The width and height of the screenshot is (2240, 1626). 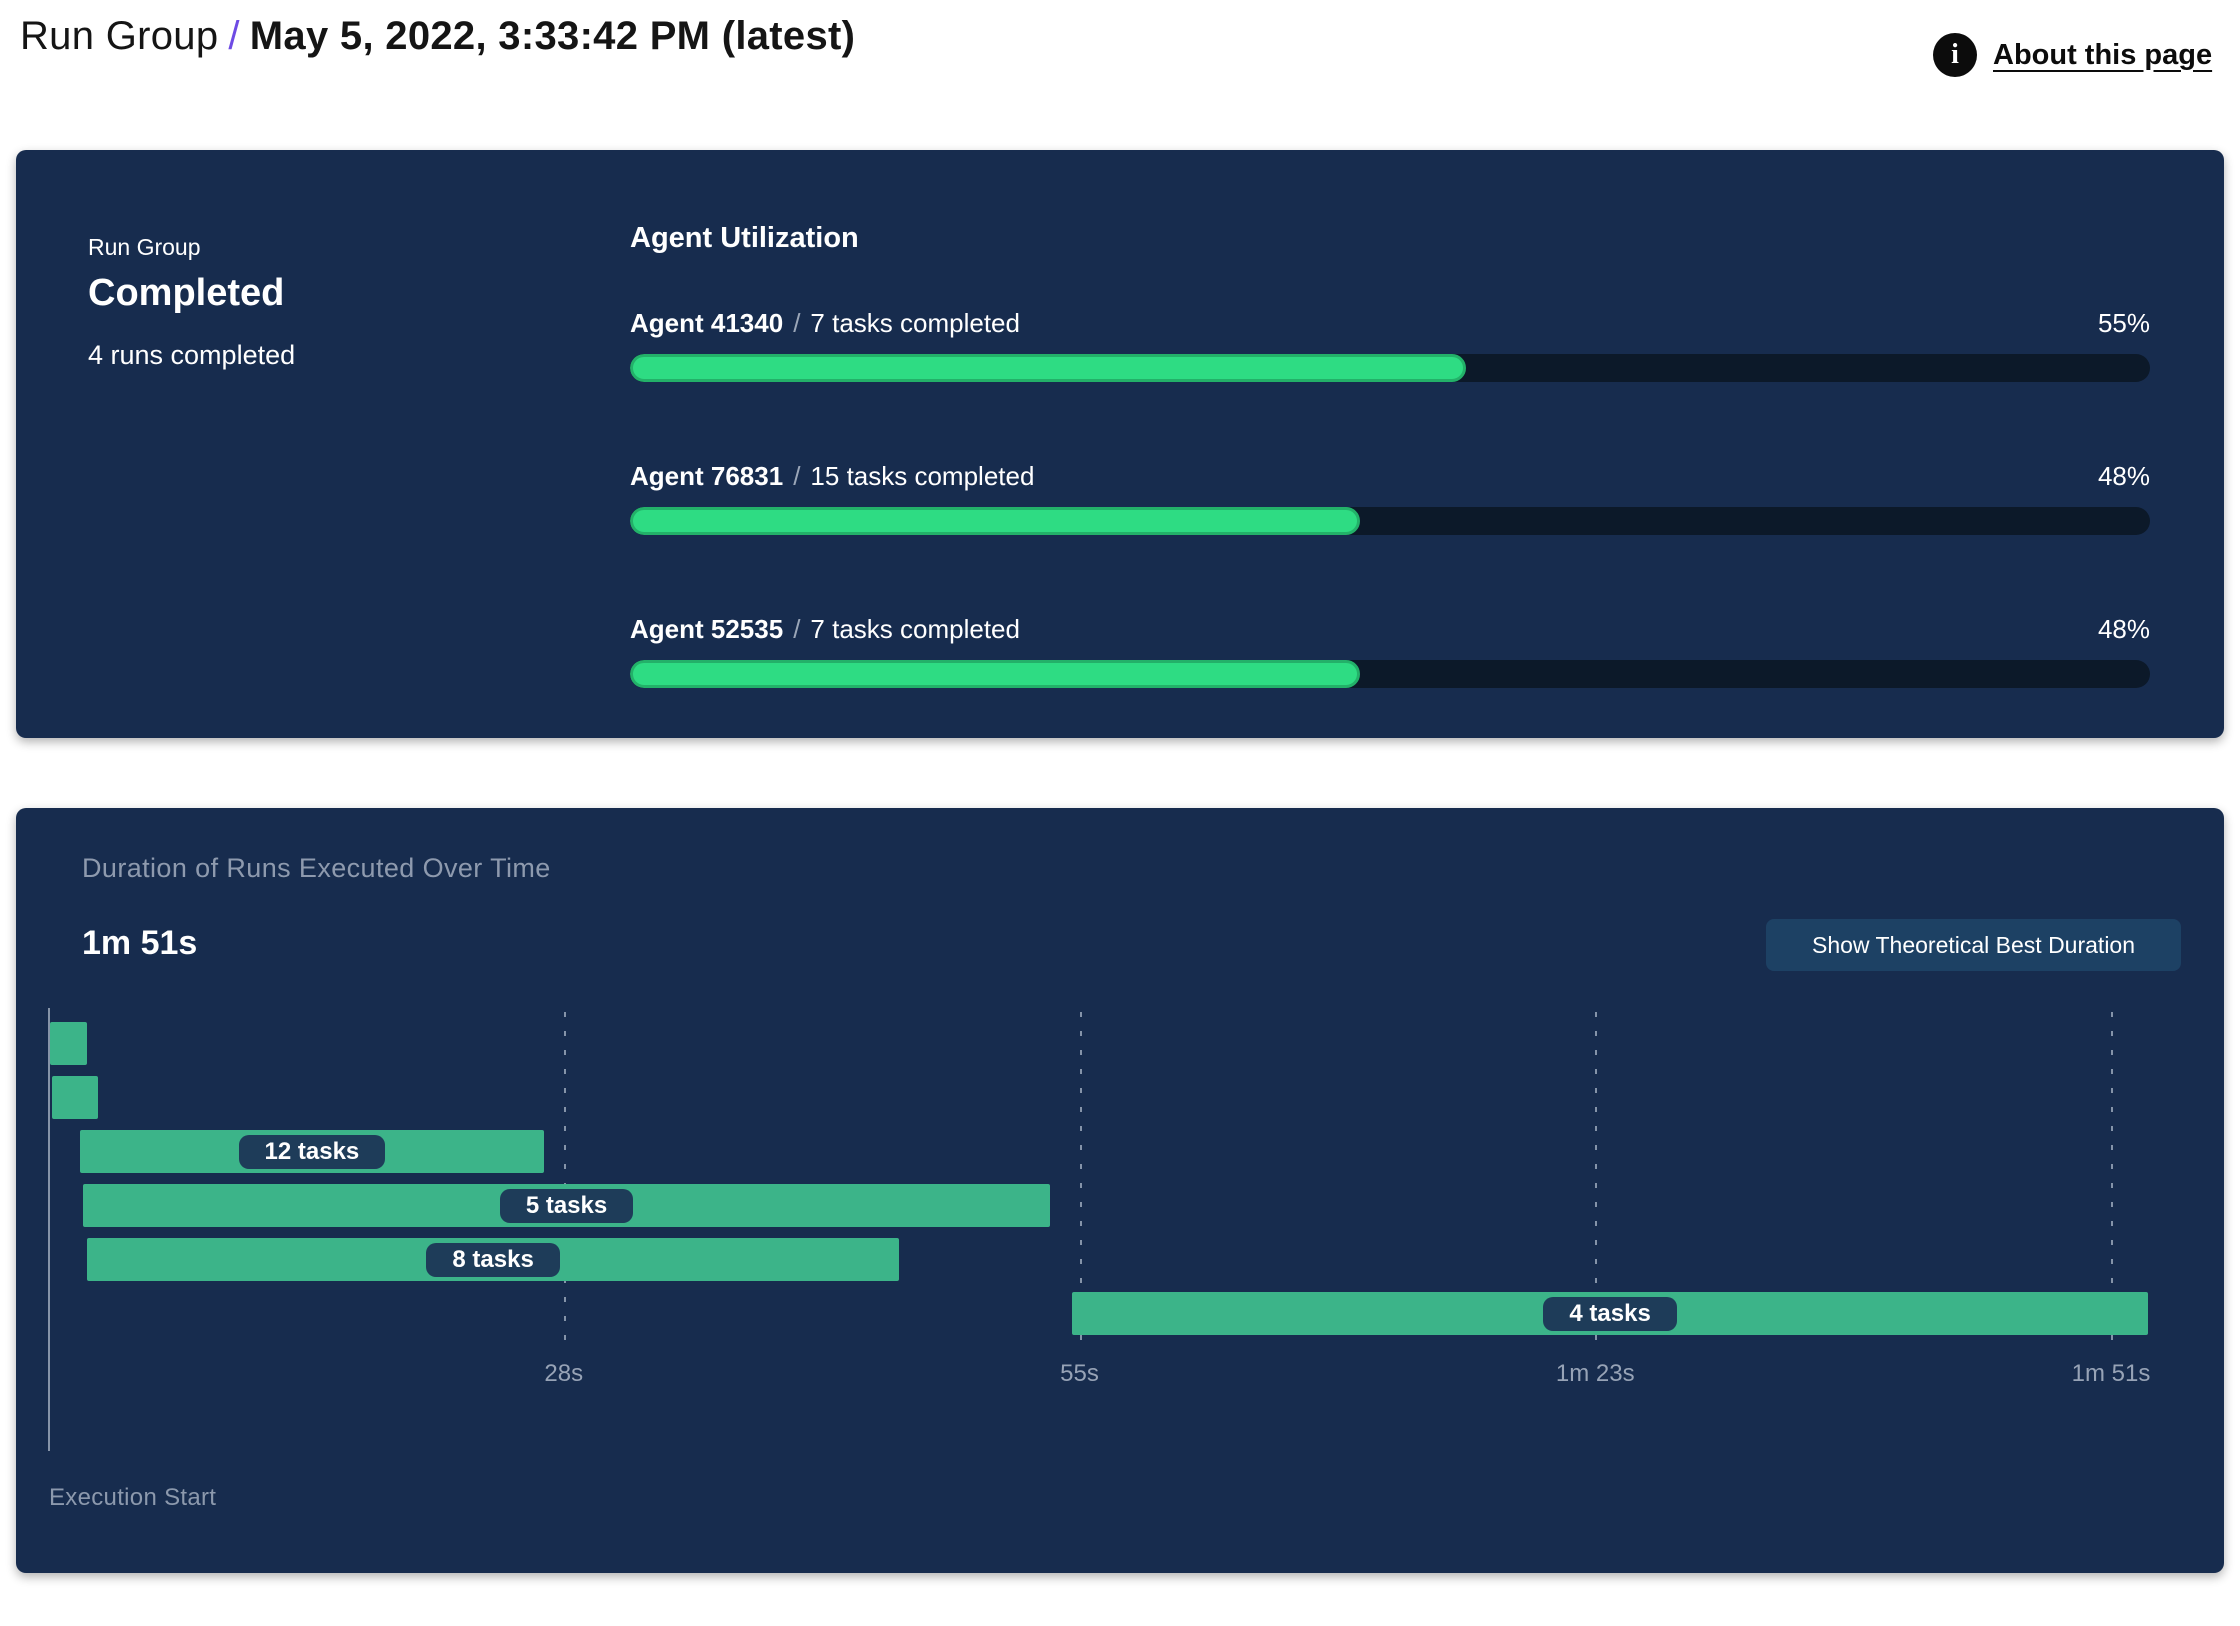 I want to click on about-this-page: i About this page, so click(x=2072, y=55).